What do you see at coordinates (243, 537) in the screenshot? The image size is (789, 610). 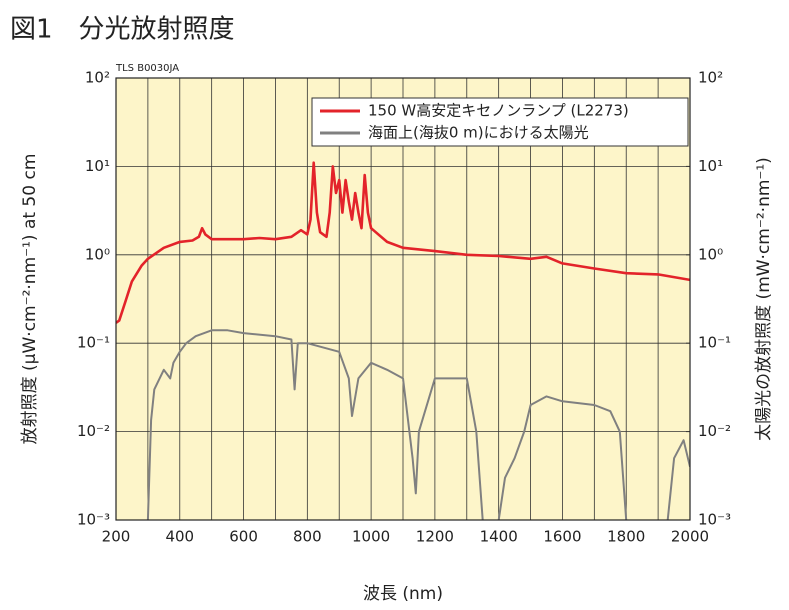 I see `x-tick-label: 600` at bounding box center [243, 537].